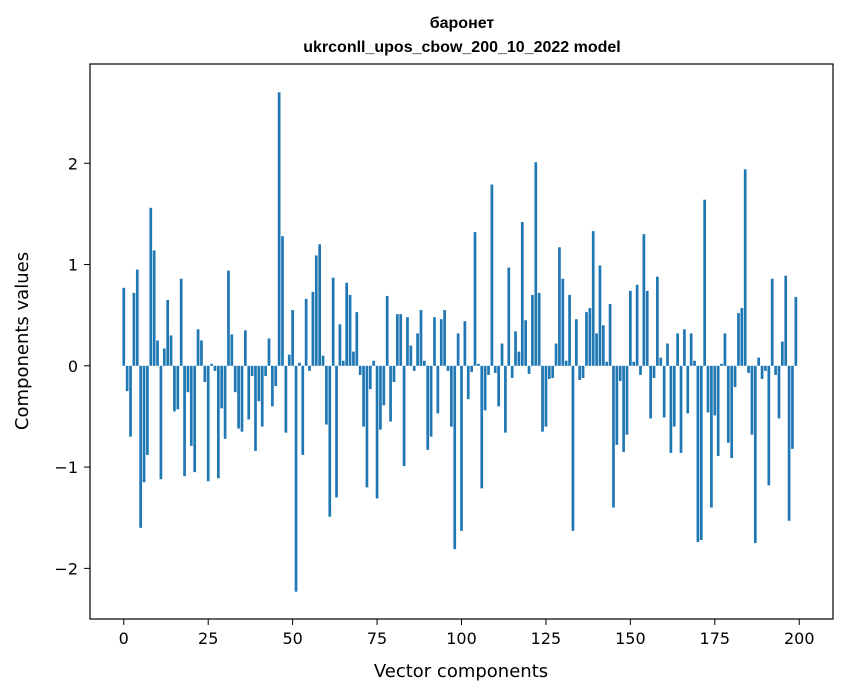 The image size is (847, 696). I want to click on x-tick-label: 200, so click(799, 638).